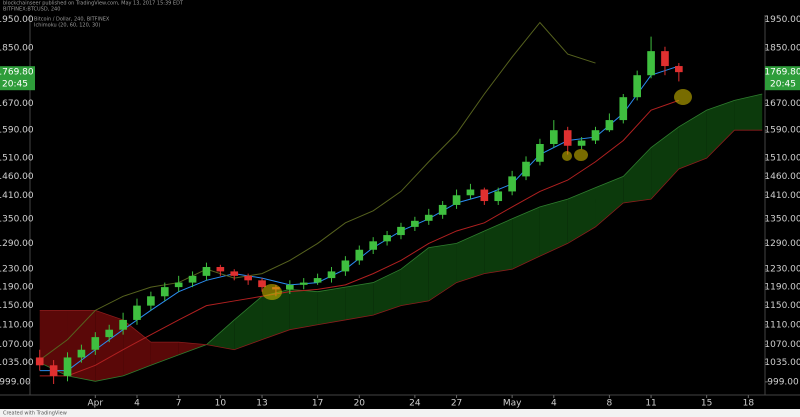 This screenshot has width=800, height=417. What do you see at coordinates (179, 404) in the screenshot?
I see `x-tick-label: 7` at bounding box center [179, 404].